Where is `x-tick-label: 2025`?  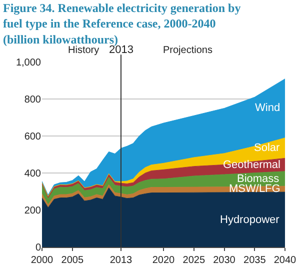
x-tick-label: 2025 is located at coordinates (194, 260).